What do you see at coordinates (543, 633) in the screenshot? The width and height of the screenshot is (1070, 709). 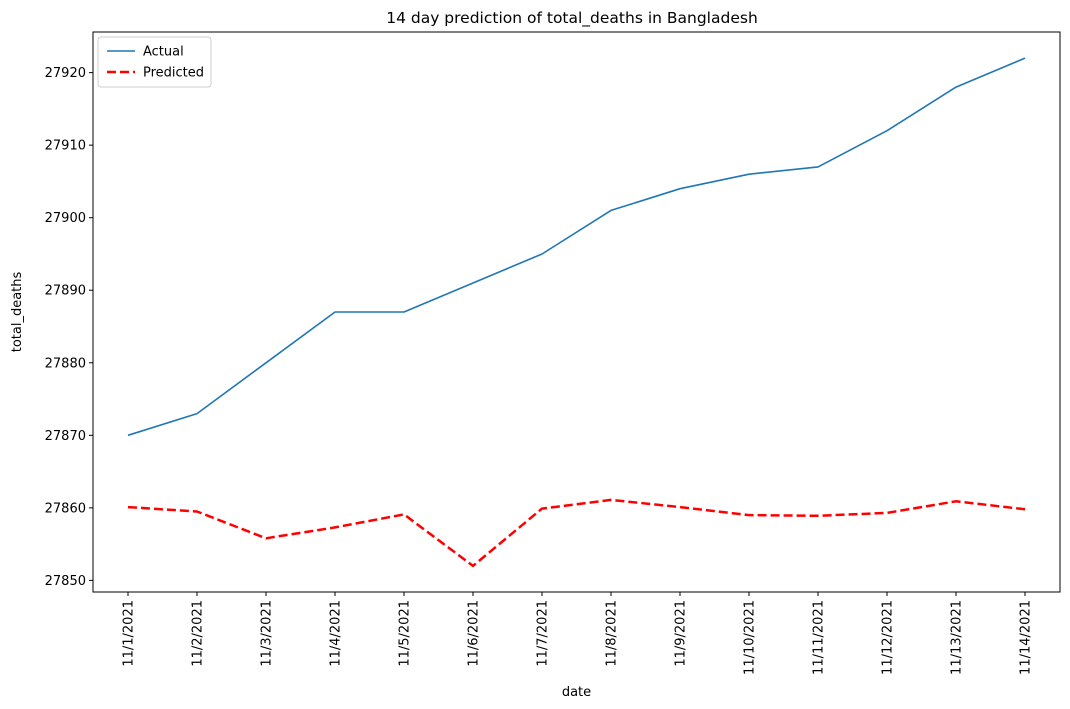 I see `x-tick-label: 11/7/2021` at bounding box center [543, 633].